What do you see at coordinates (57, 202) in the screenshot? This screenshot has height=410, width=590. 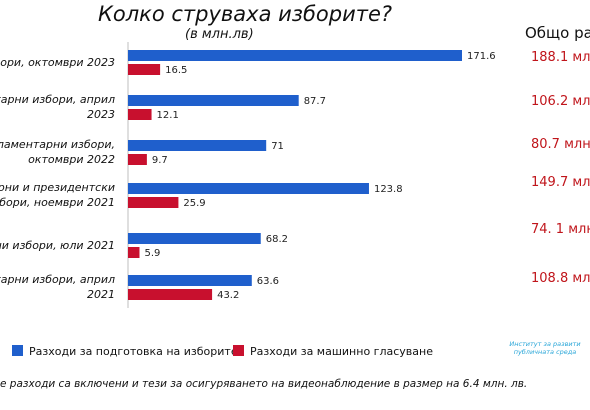 I see `category-label-line: избори, ноември 2021` at bounding box center [57, 202].